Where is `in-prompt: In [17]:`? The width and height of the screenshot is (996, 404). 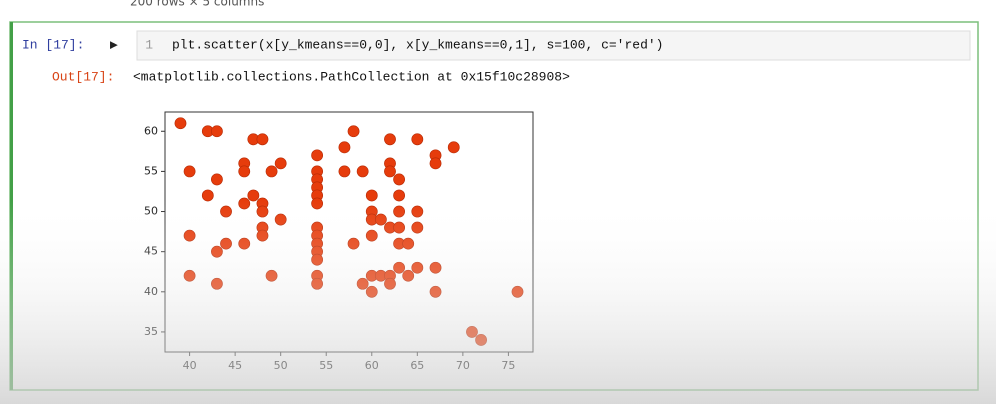
in-prompt: In [17]: is located at coordinates (53, 44).